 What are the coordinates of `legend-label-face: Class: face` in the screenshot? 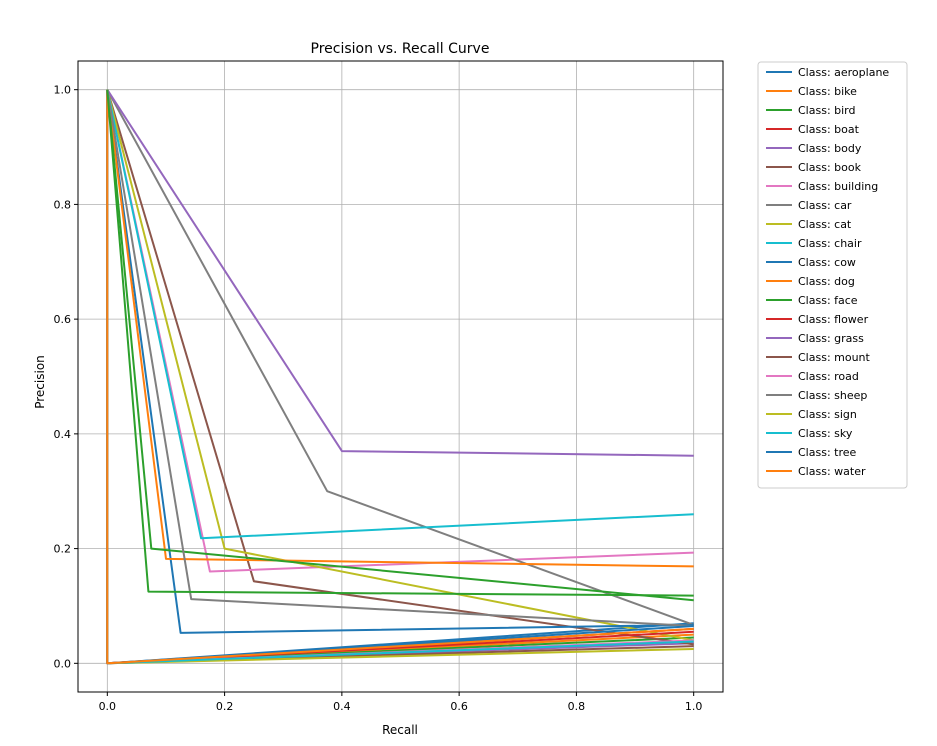 It's located at (828, 300).